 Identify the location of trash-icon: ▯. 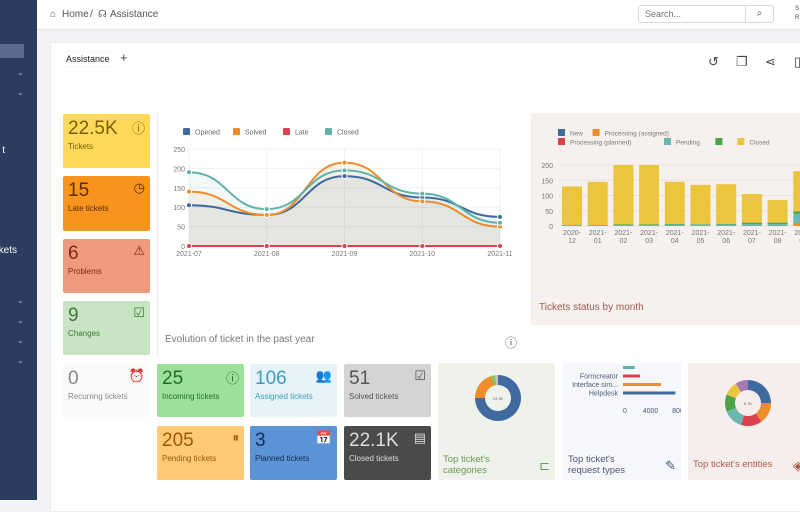
(797, 62).